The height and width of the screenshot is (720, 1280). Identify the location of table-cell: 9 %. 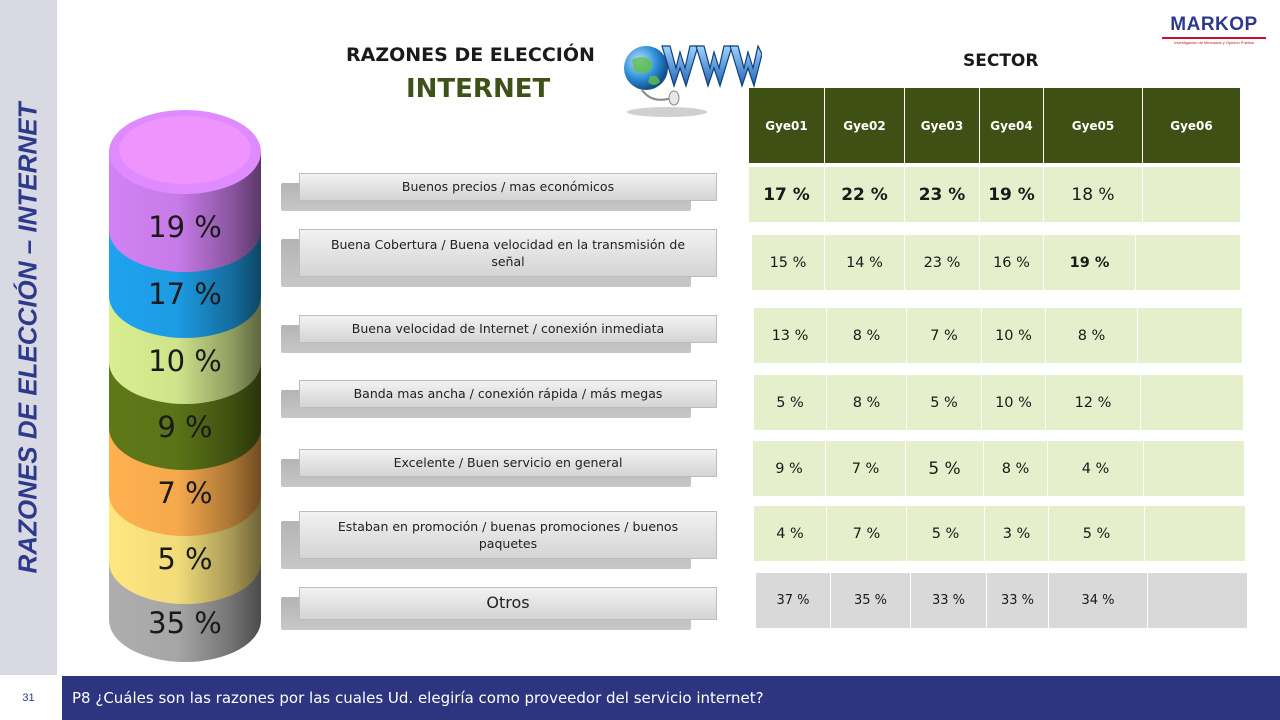
(789, 468).